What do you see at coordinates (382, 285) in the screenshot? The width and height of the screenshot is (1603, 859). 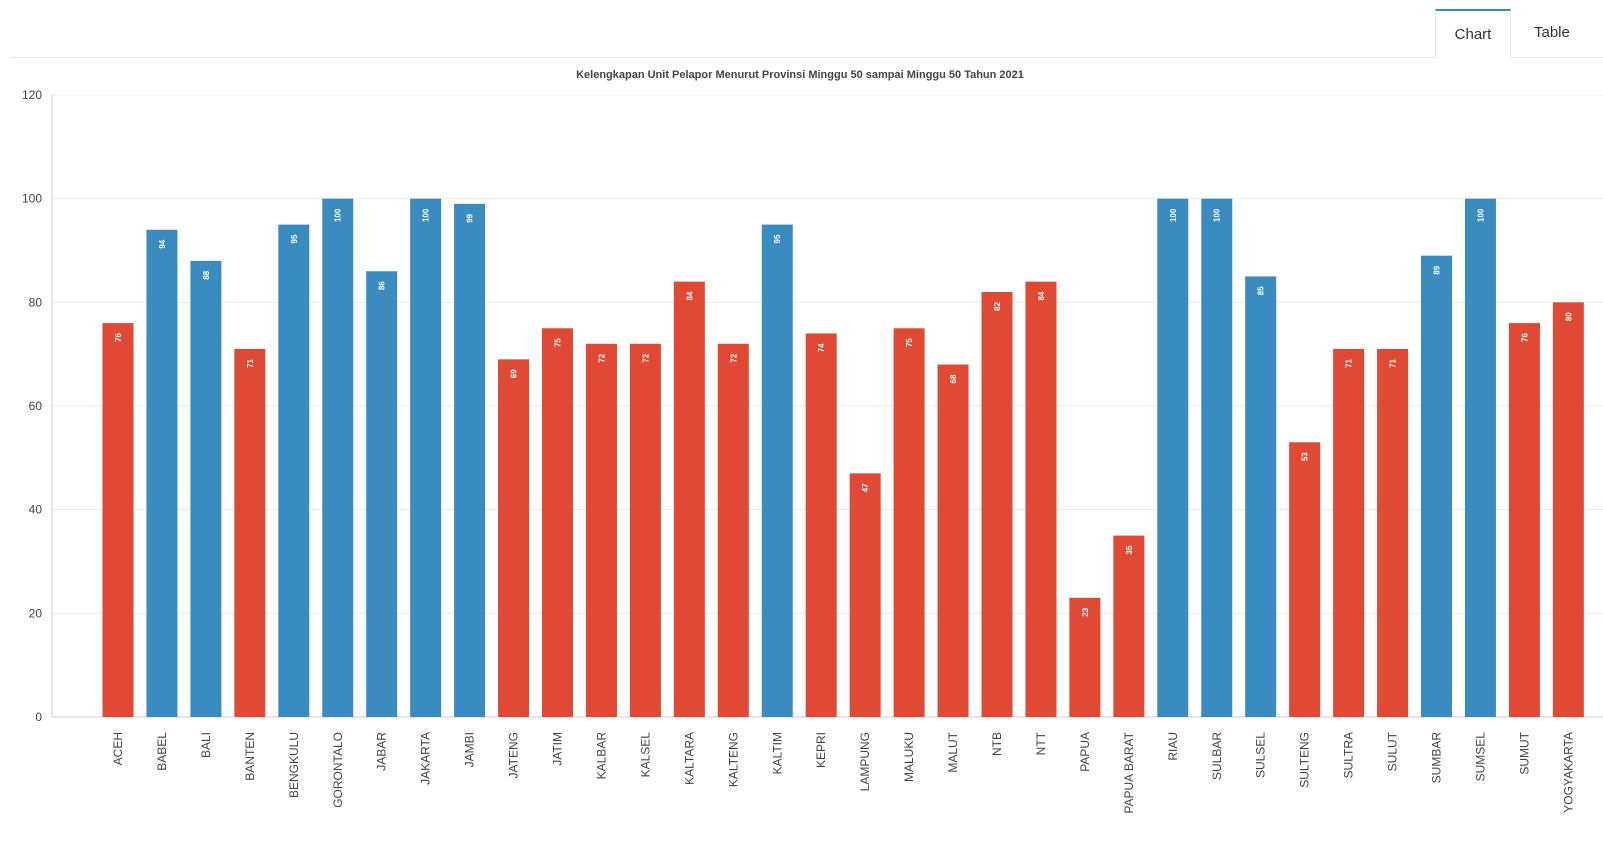 I see `data-label: 86` at bounding box center [382, 285].